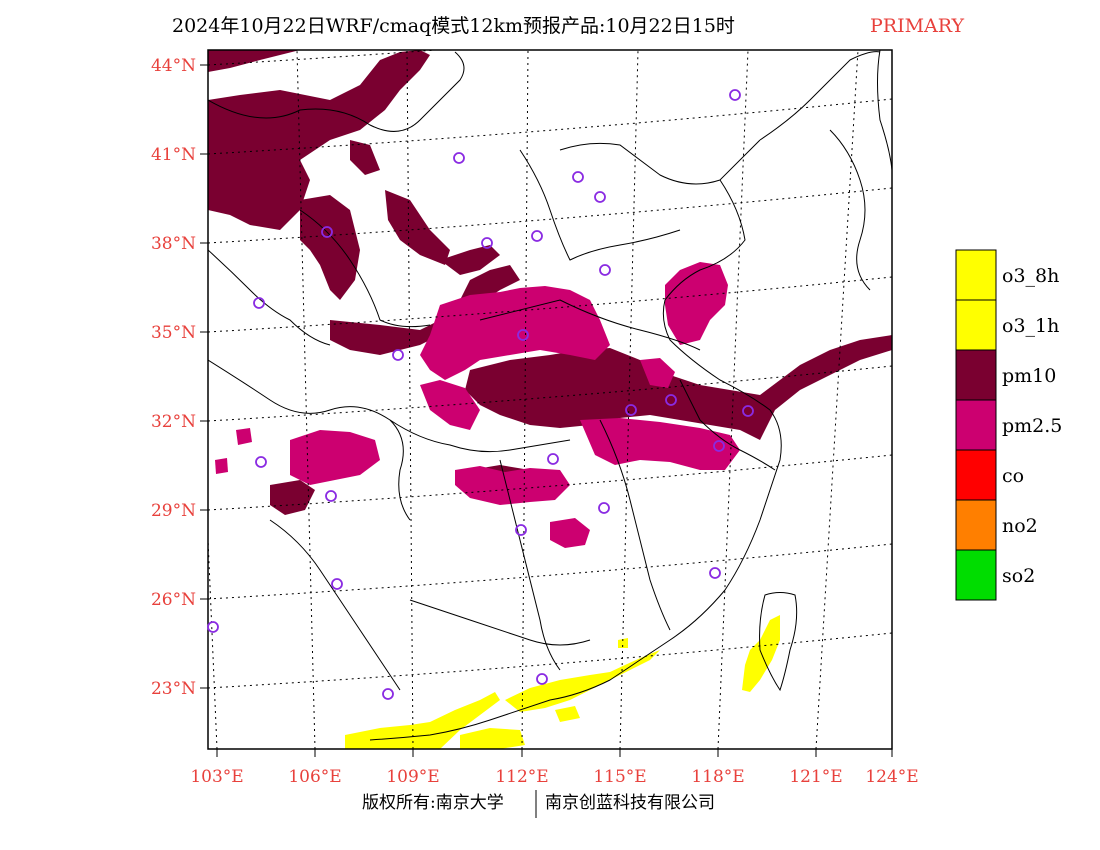 This screenshot has height=850, width=1100. What do you see at coordinates (1030, 326) in the screenshot?
I see `legend-label: o3_1h` at bounding box center [1030, 326].